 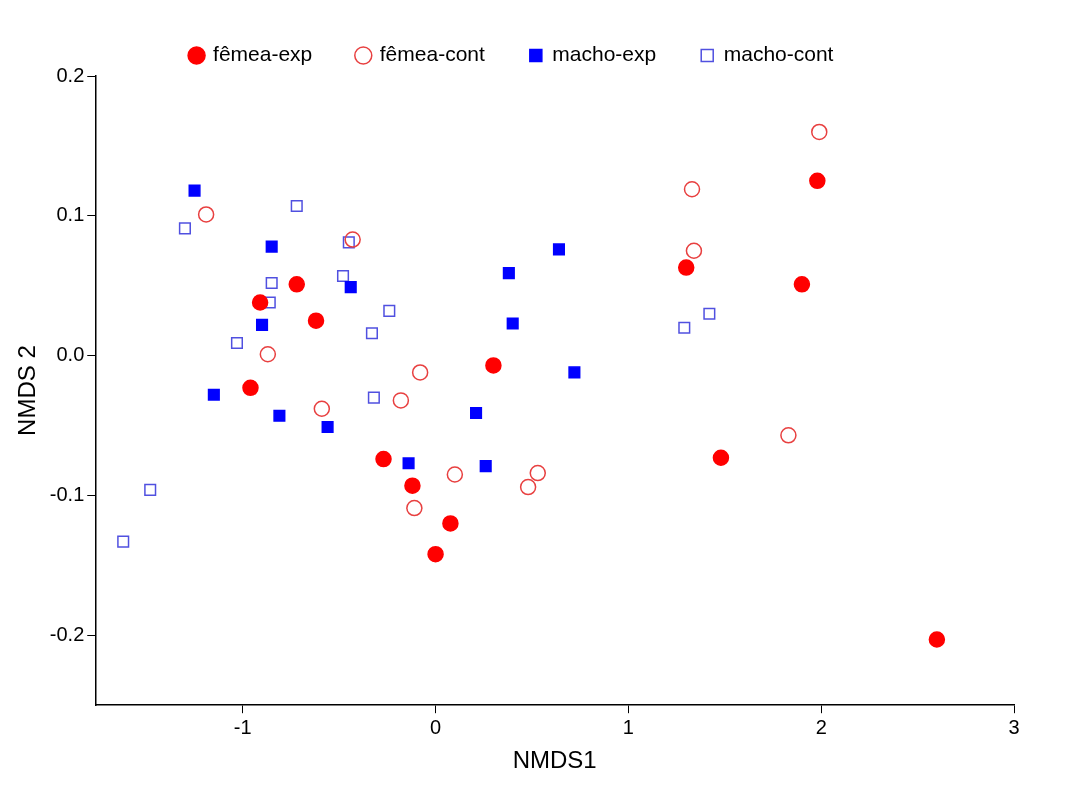 What do you see at coordinates (821, 726) in the screenshot?
I see `x-tick-label: 2` at bounding box center [821, 726].